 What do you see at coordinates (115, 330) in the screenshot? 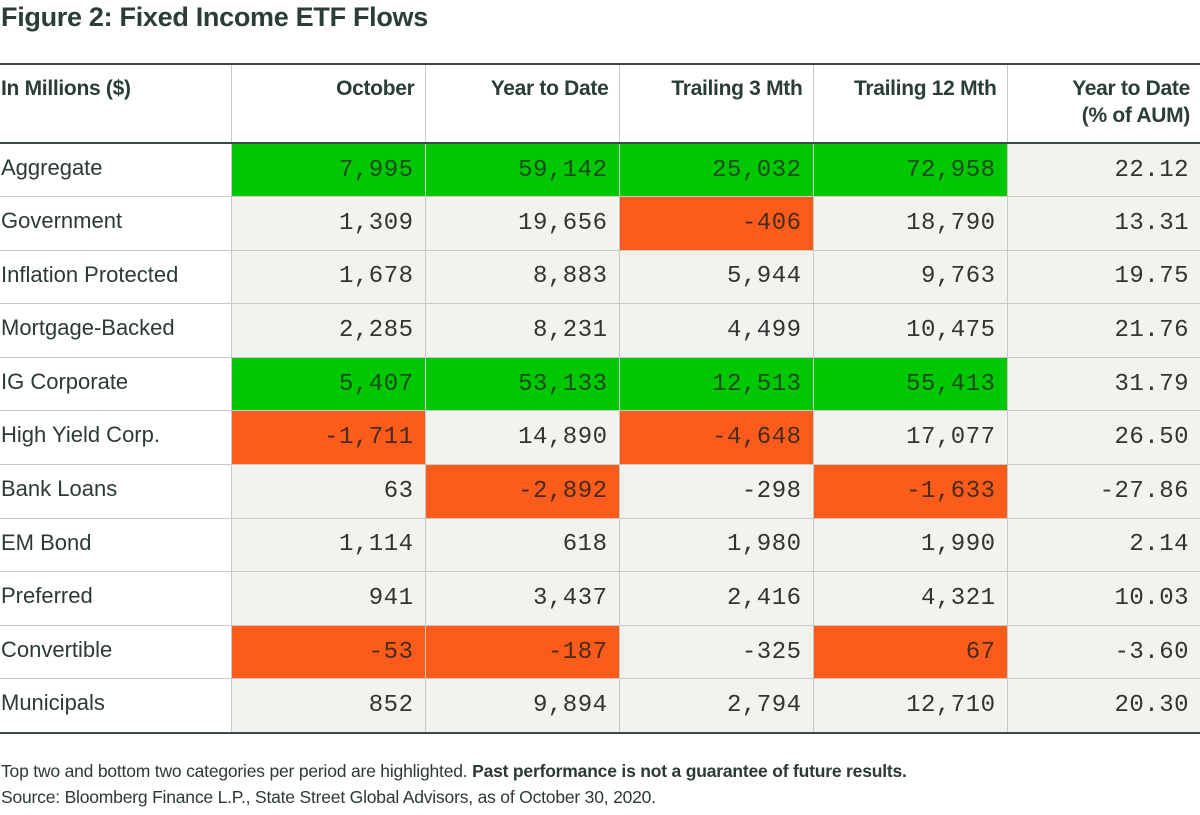
I see `row-label: Mortgage-Backed` at bounding box center [115, 330].